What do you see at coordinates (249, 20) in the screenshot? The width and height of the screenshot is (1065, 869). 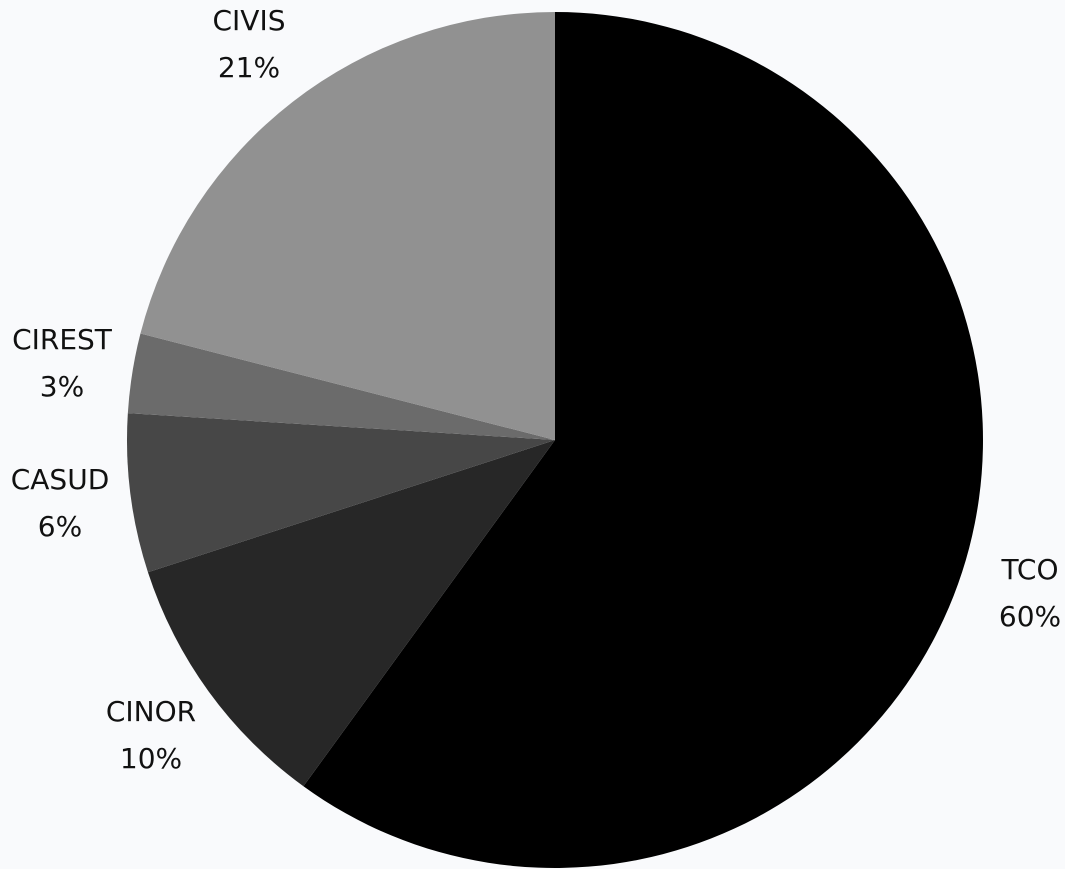 I see `slice-label-civis: CIVIS` at bounding box center [249, 20].